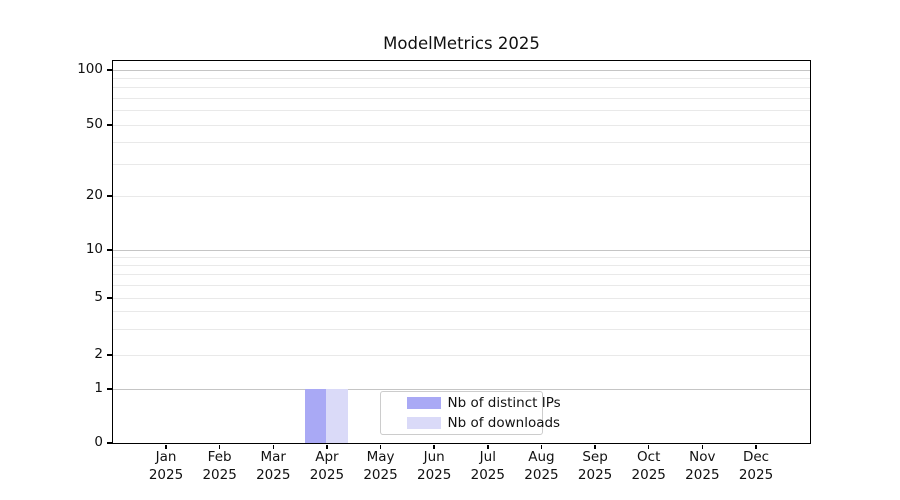 The width and height of the screenshot is (900, 500). Describe the element at coordinates (487, 457) in the screenshot. I see `x-tick-month: Jul` at that location.